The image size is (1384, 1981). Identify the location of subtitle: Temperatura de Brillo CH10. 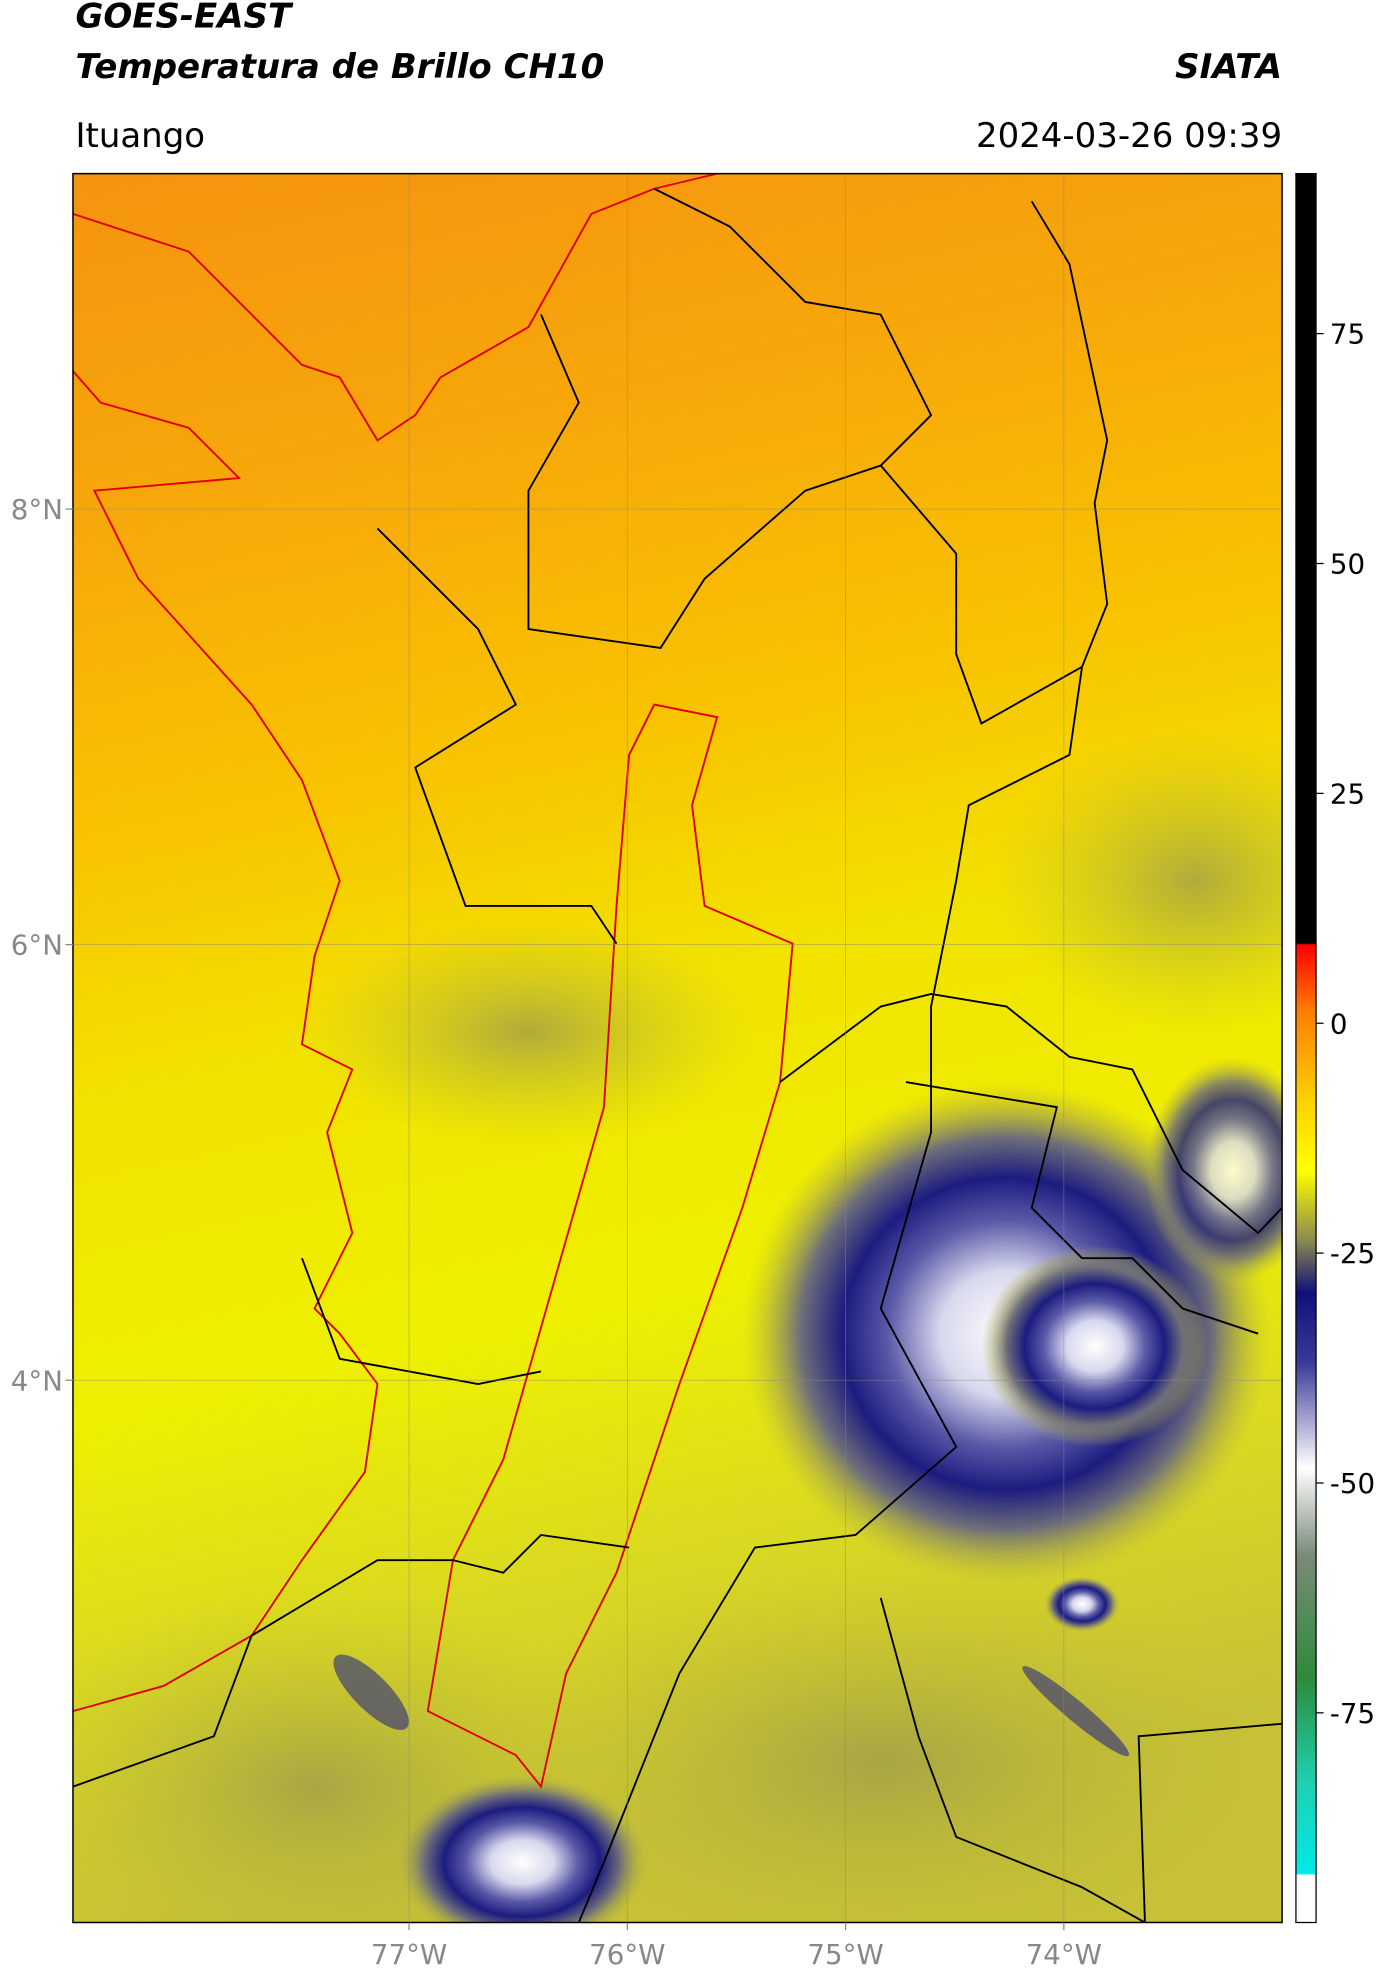
(339, 67).